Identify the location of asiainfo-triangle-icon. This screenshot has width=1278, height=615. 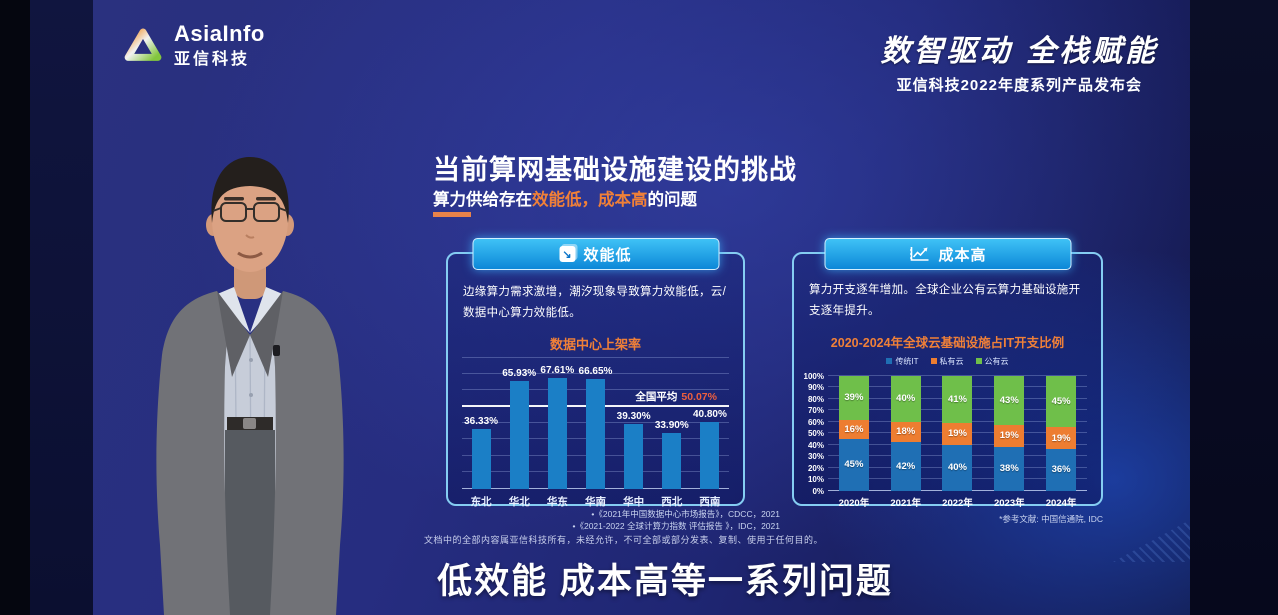
(143, 44).